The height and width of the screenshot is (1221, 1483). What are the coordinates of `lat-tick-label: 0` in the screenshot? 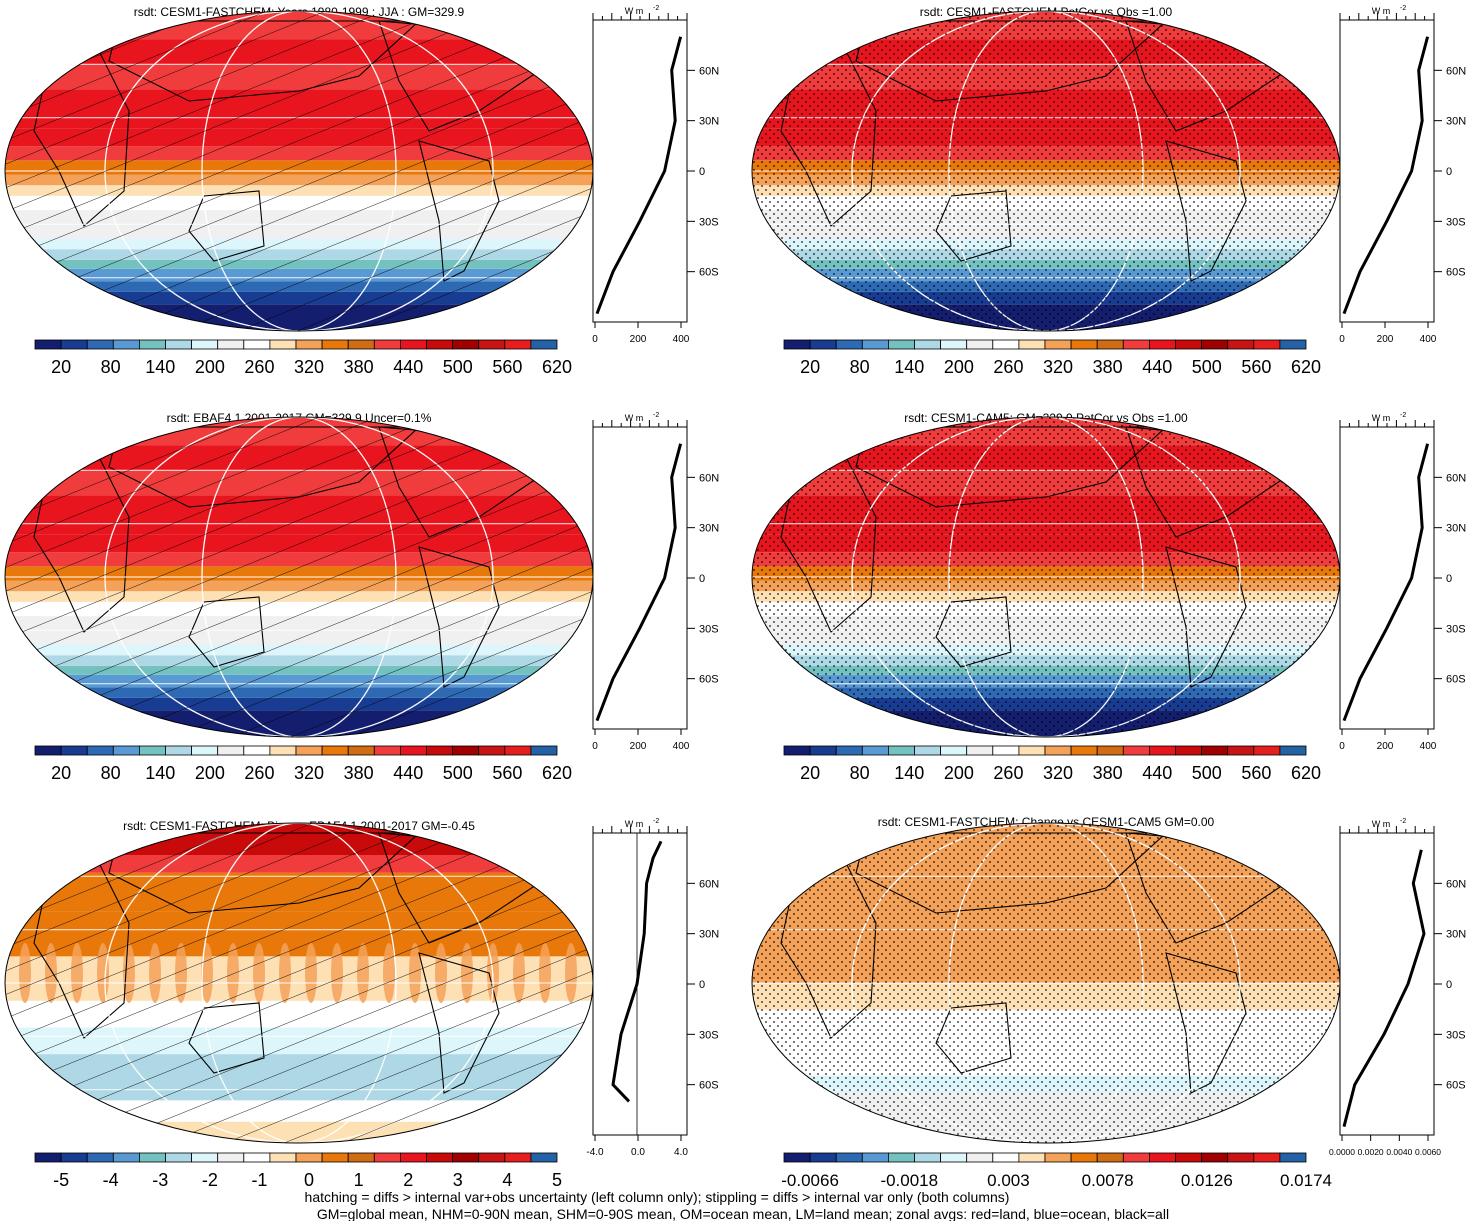 It's located at (1449, 985).